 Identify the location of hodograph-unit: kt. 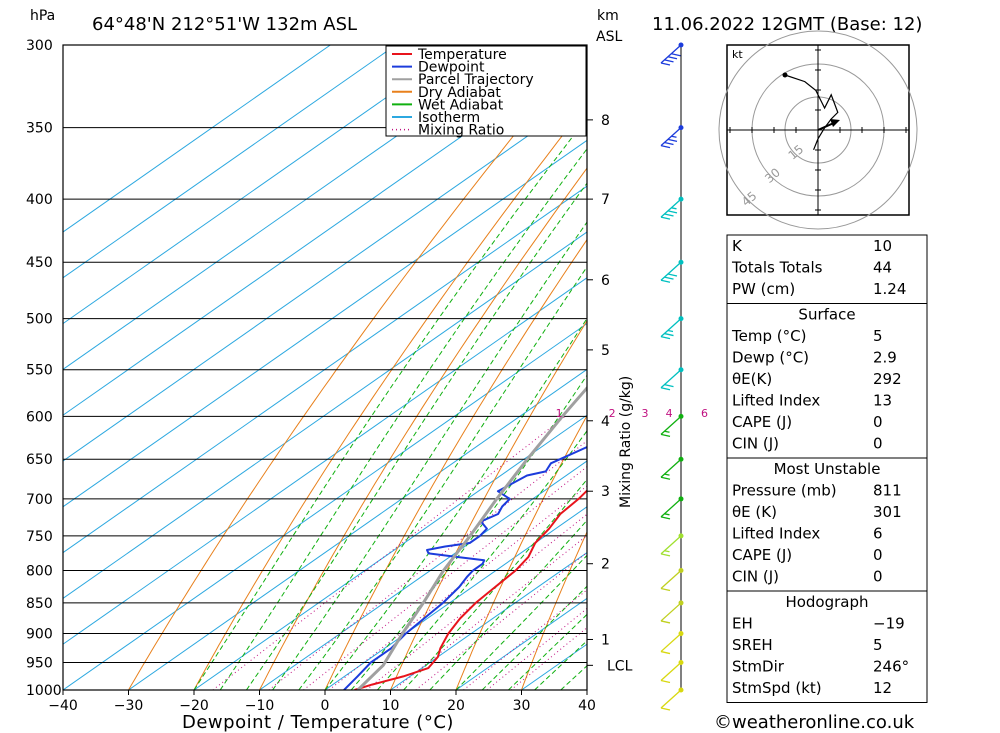
(737, 54).